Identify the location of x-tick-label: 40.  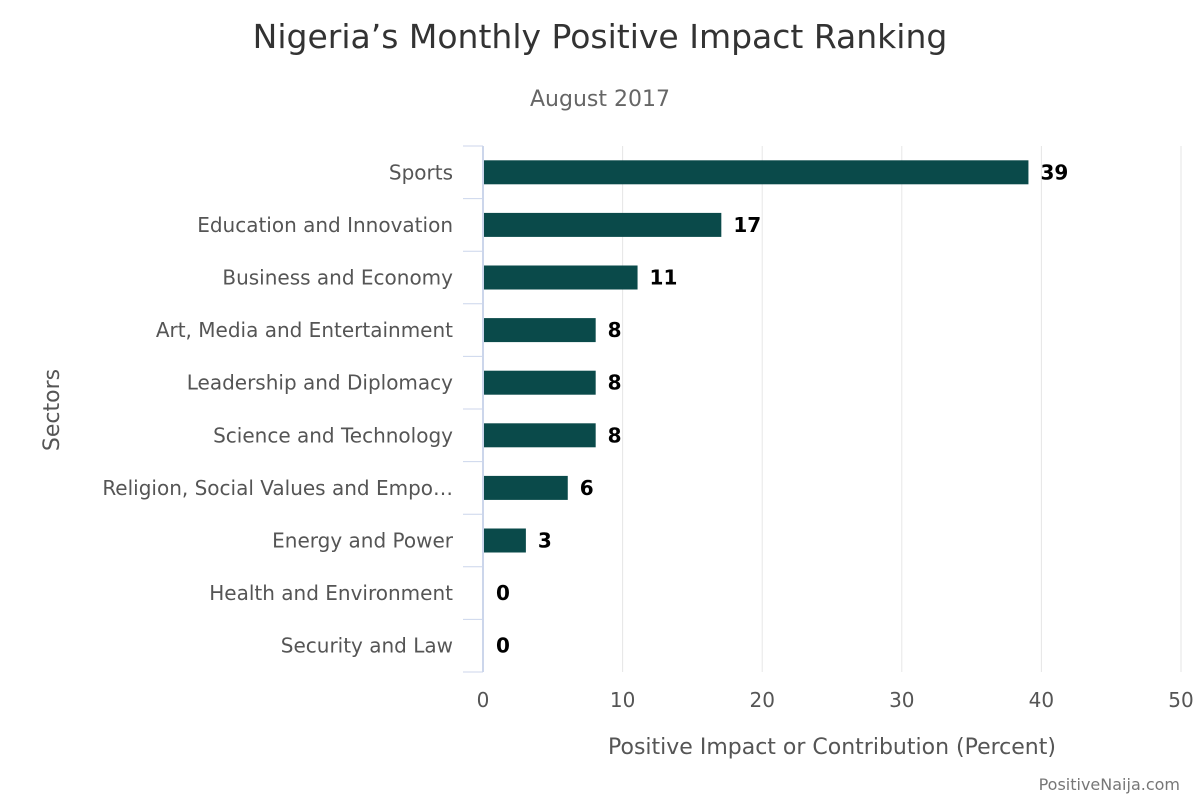
(1041, 700).